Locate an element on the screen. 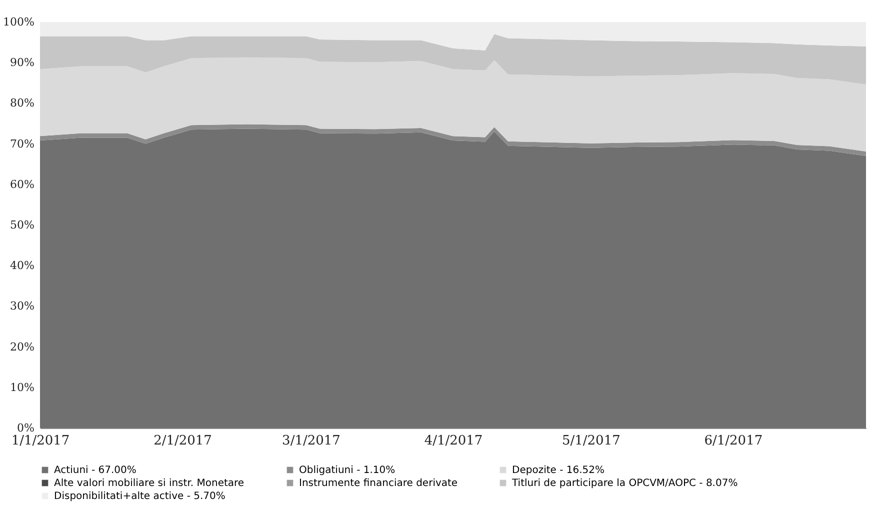 The height and width of the screenshot is (510, 870). x-tick-label: 1/1/2017 is located at coordinates (40, 441).